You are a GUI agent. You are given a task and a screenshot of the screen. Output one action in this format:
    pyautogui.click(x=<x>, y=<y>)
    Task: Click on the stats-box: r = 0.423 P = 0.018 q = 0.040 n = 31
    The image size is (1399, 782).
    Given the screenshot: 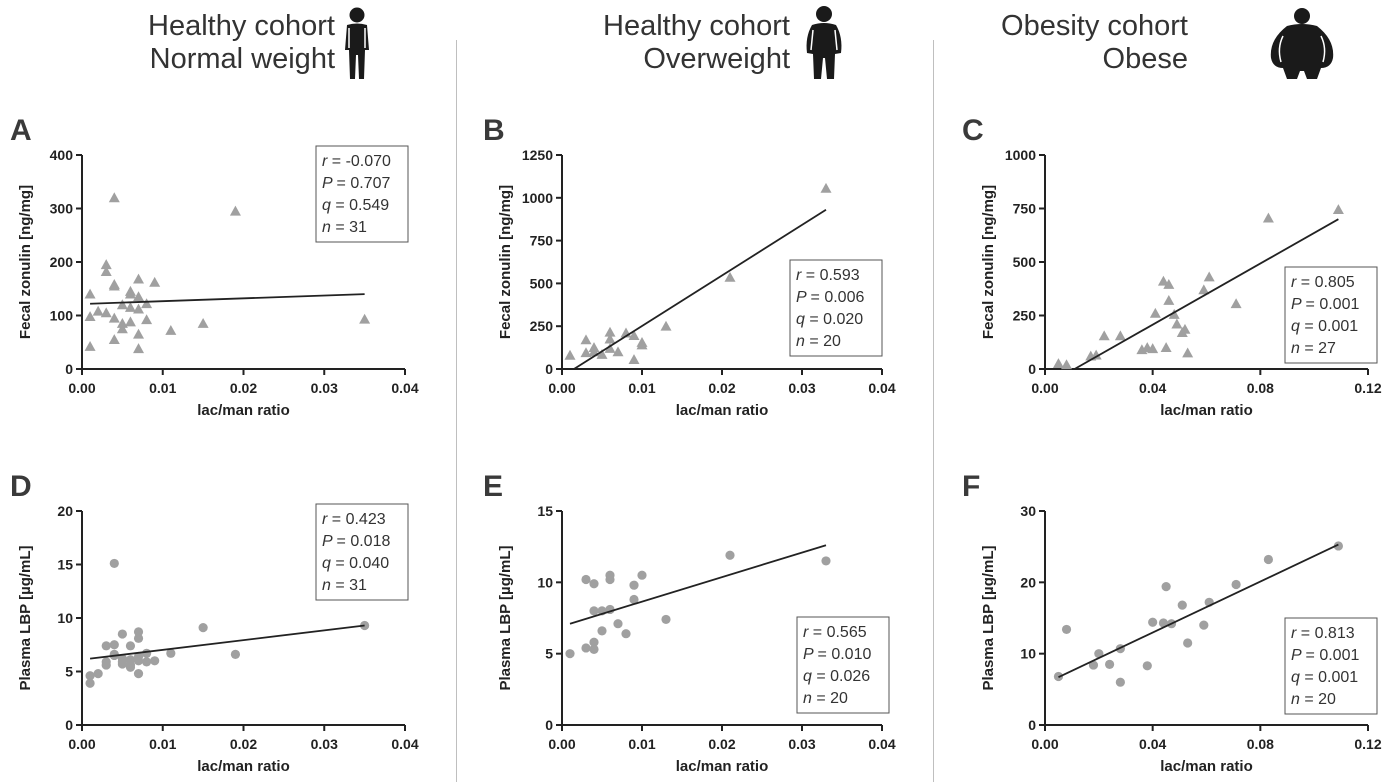 What is the action you would take?
    pyautogui.click(x=362, y=552)
    